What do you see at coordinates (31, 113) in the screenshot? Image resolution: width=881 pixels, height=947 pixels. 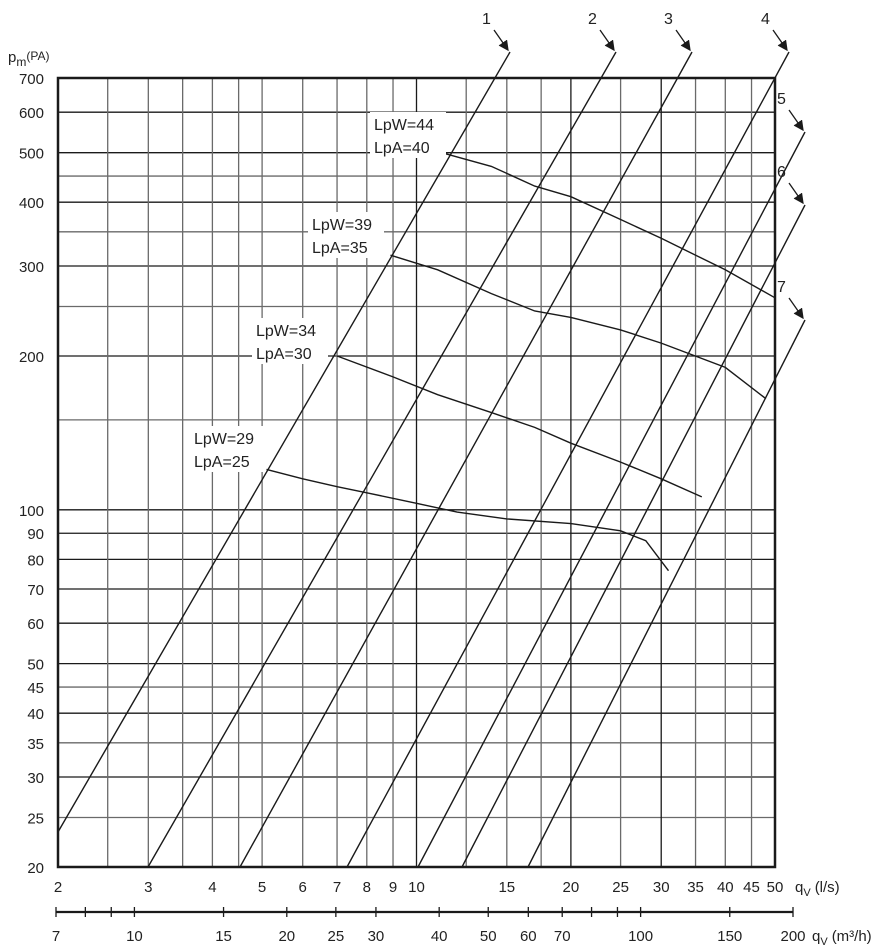 I see `y-tick-label: 600` at bounding box center [31, 113].